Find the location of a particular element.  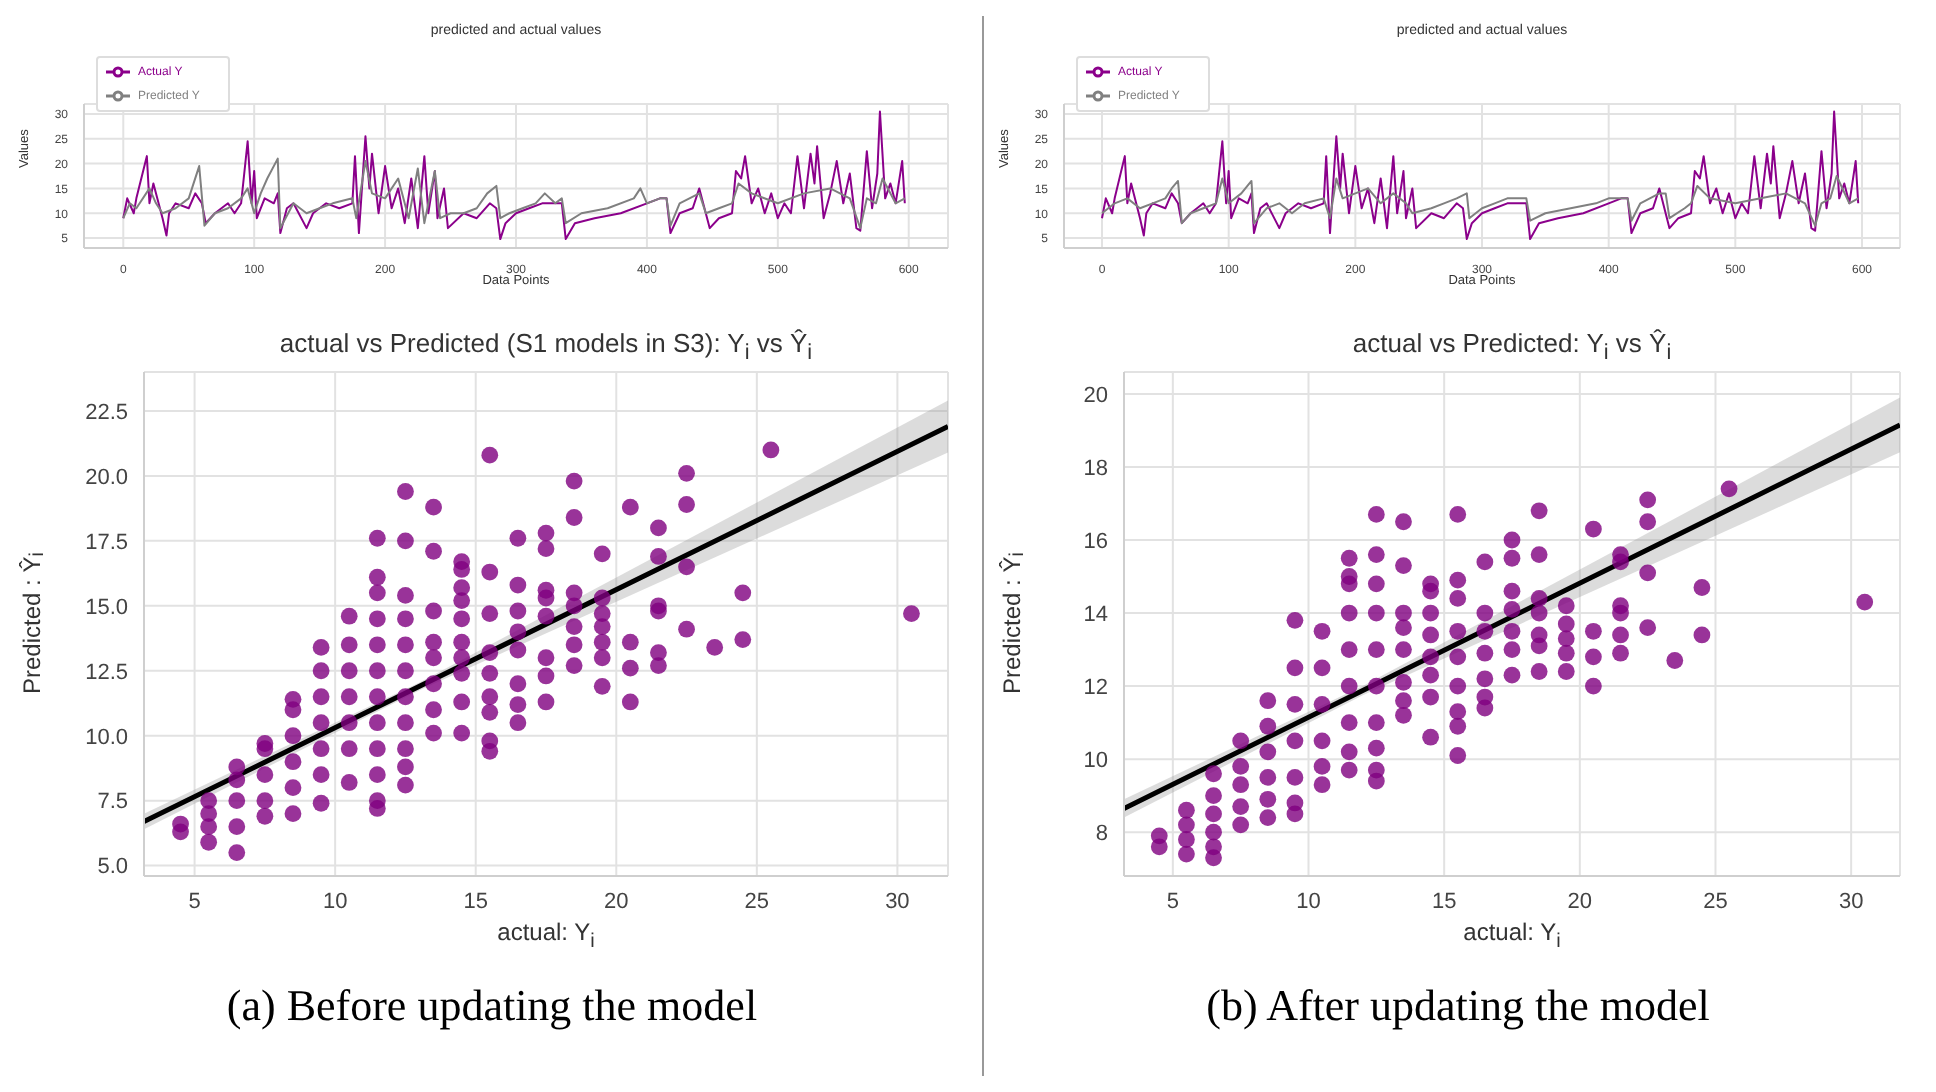

y-tick-label: 5.0 is located at coordinates (112, 867).